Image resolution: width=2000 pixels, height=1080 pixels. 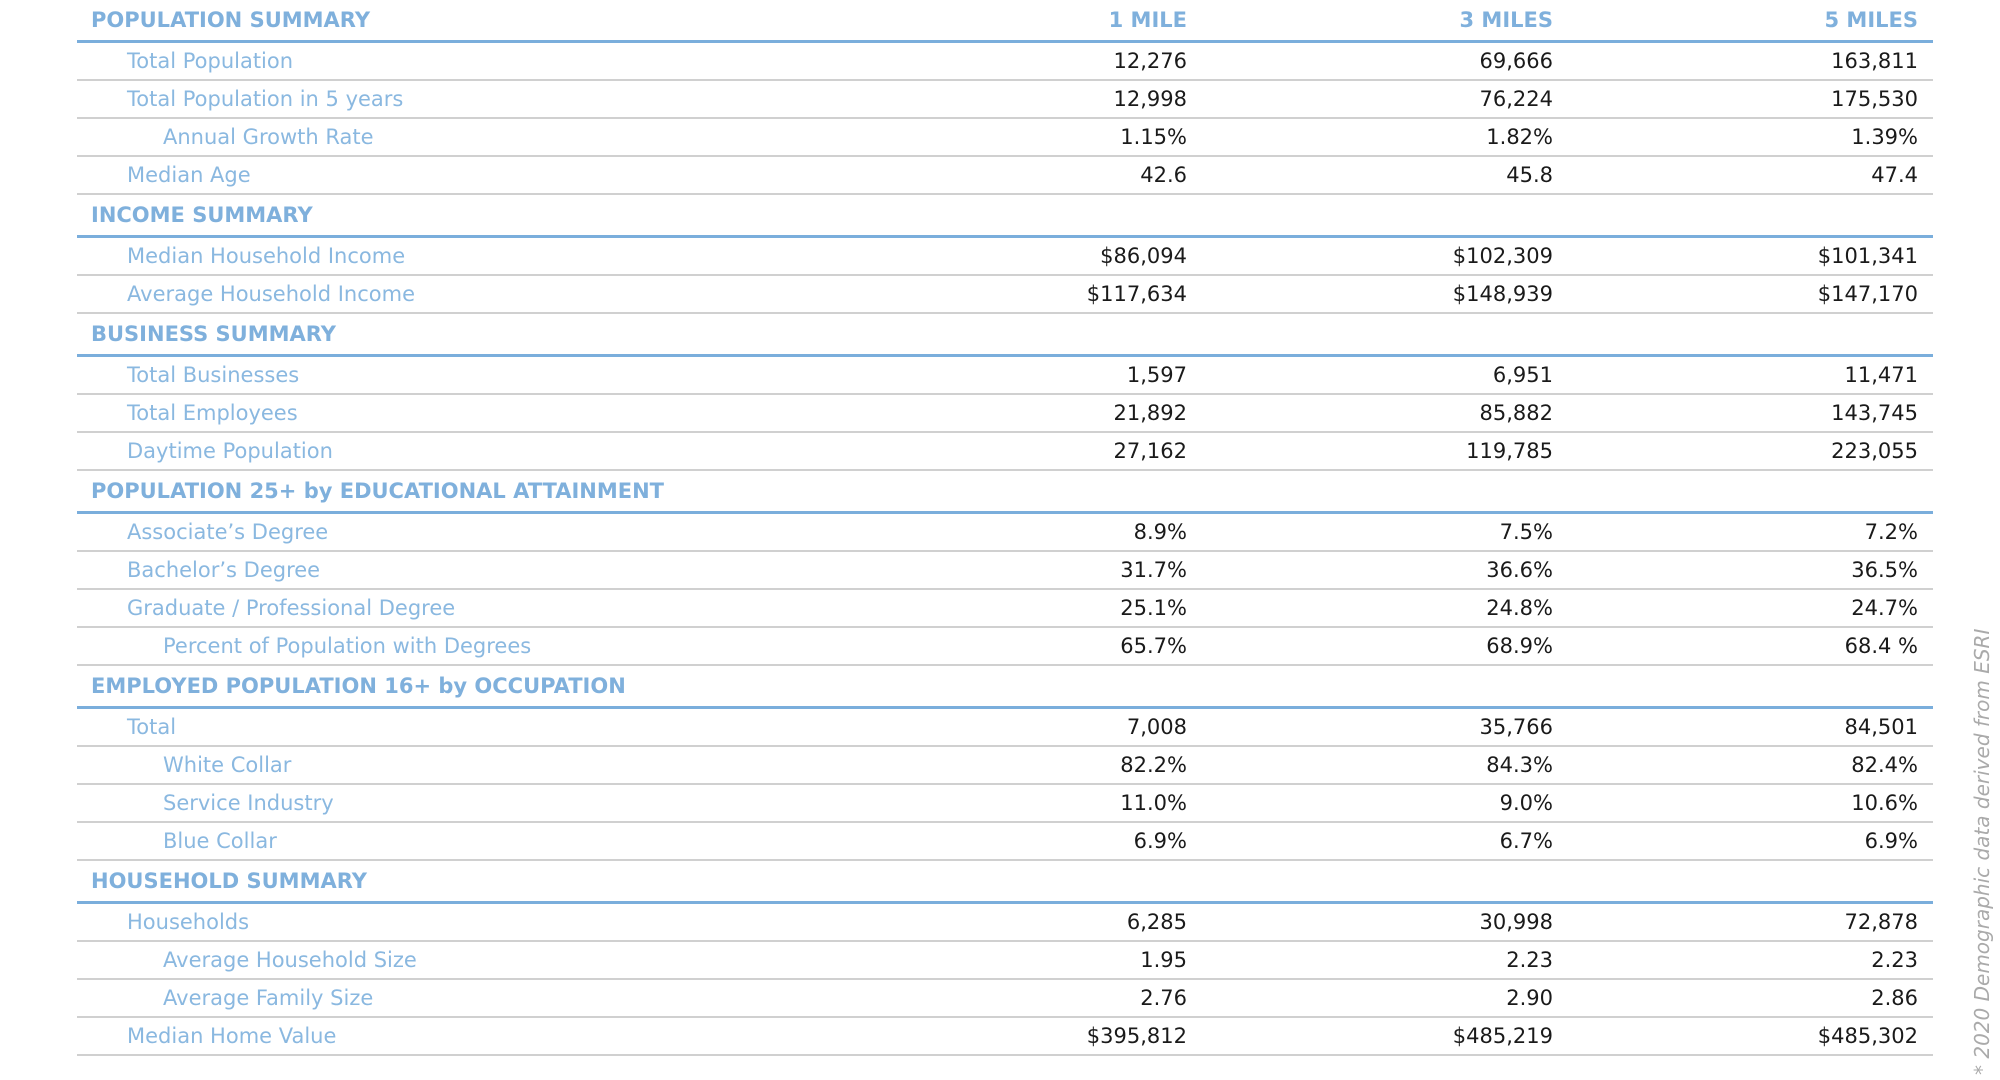 What do you see at coordinates (1502, 294) in the screenshot?
I see `cell-value: $148,939` at bounding box center [1502, 294].